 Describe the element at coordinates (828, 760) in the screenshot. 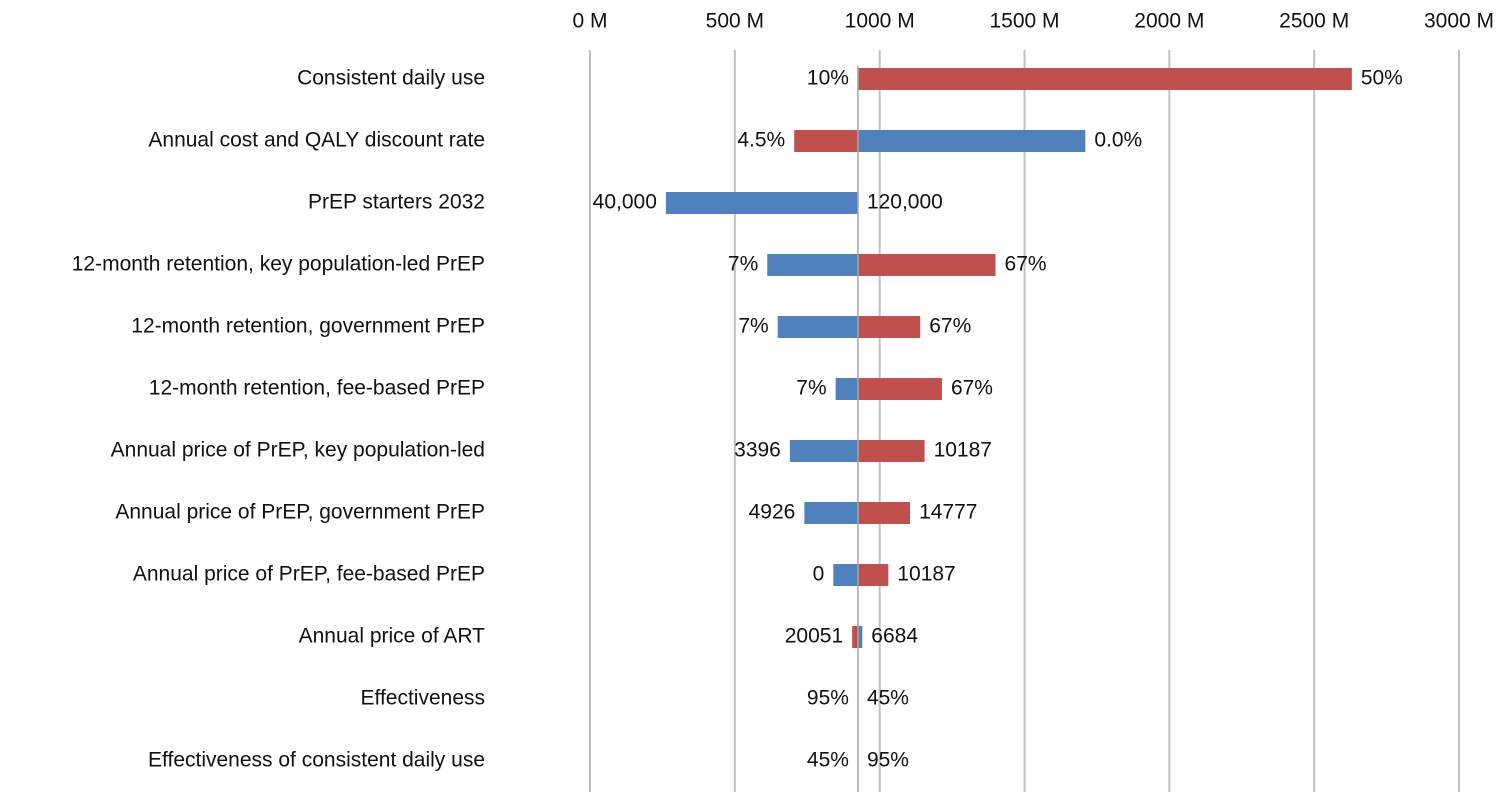

I see `data-label-low: 45%` at that location.